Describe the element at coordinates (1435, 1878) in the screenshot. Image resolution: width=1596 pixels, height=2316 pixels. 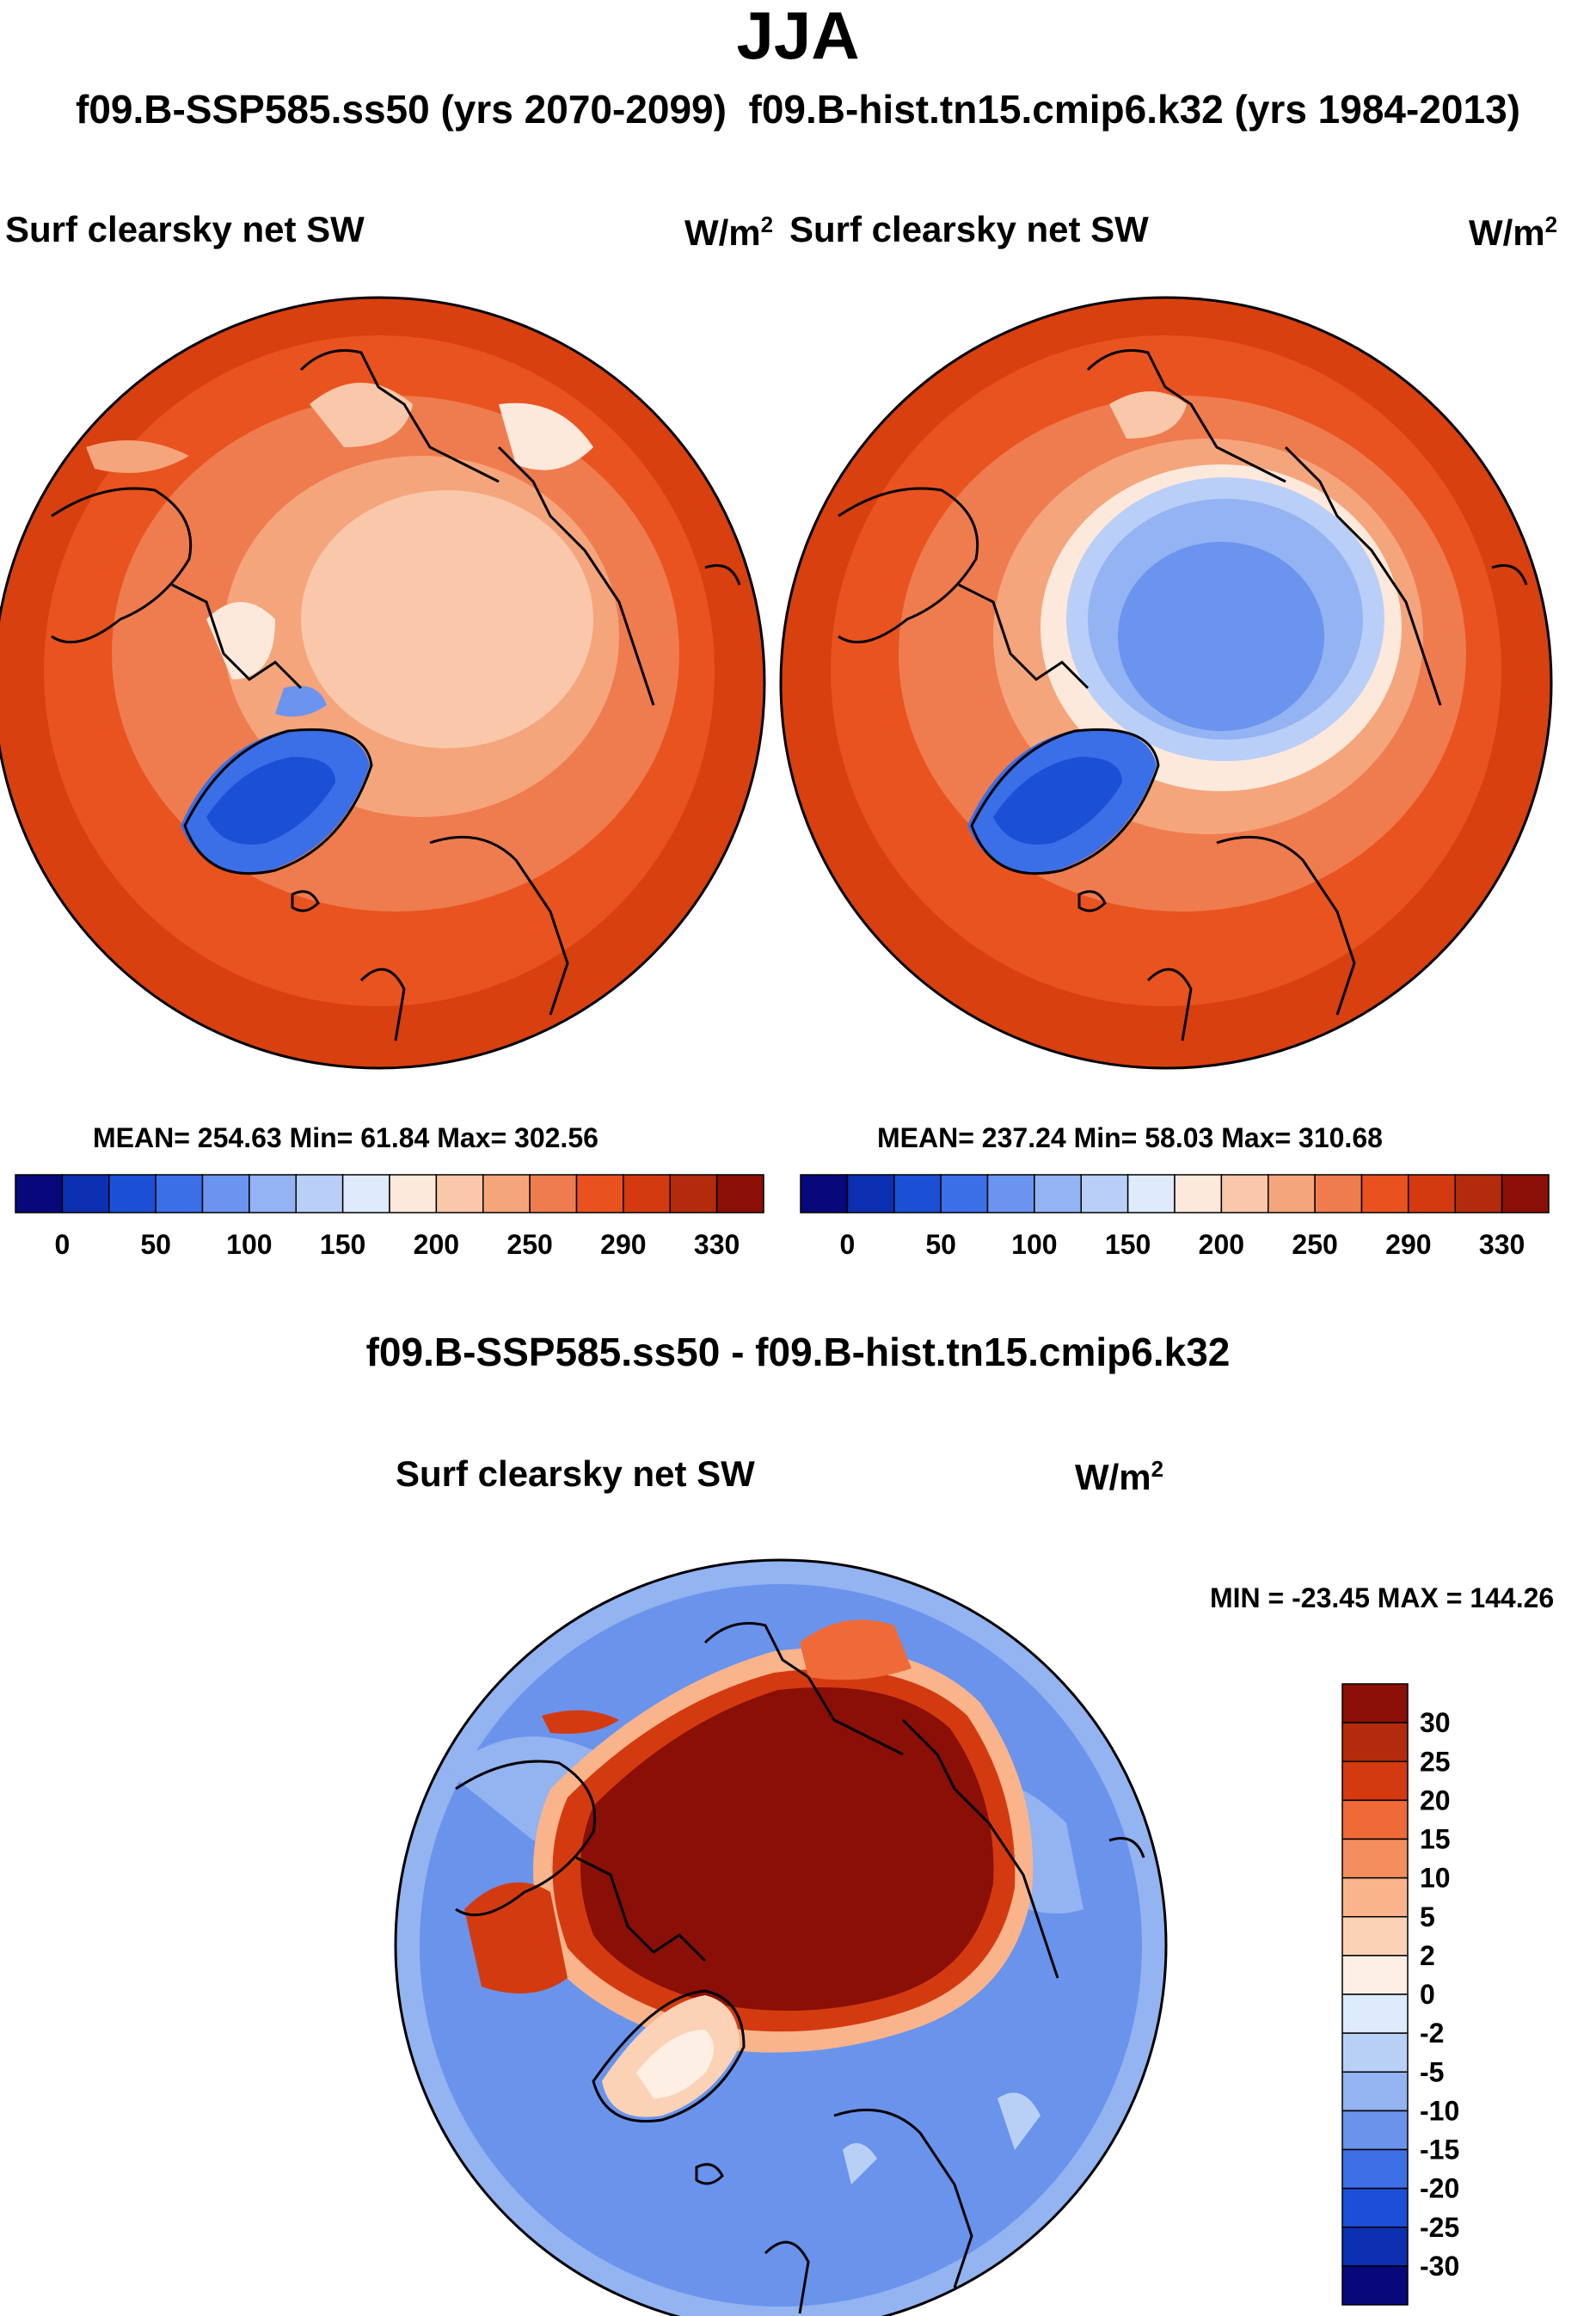
I see `diff-colorbar-tick: 10` at that location.